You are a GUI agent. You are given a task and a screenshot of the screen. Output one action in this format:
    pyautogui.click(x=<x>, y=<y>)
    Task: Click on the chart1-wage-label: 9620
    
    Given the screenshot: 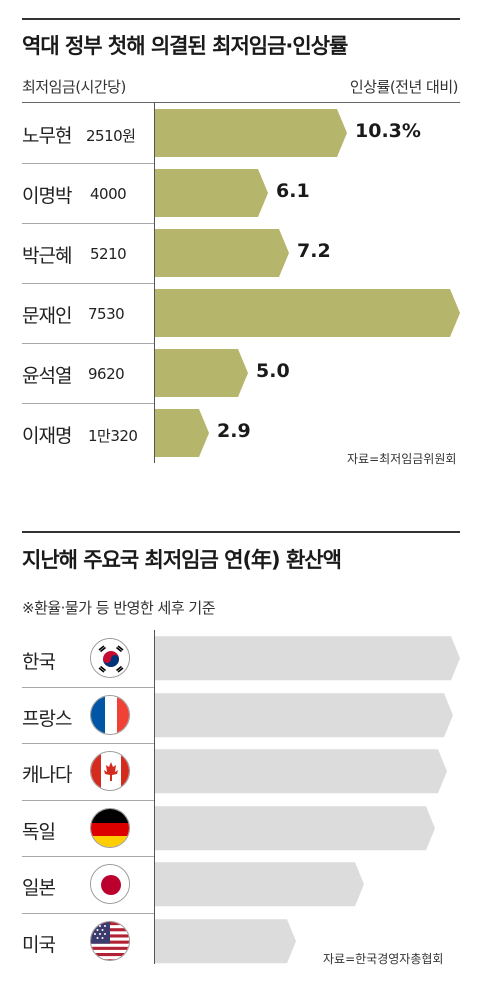 What is the action you would take?
    pyautogui.click(x=106, y=374)
    